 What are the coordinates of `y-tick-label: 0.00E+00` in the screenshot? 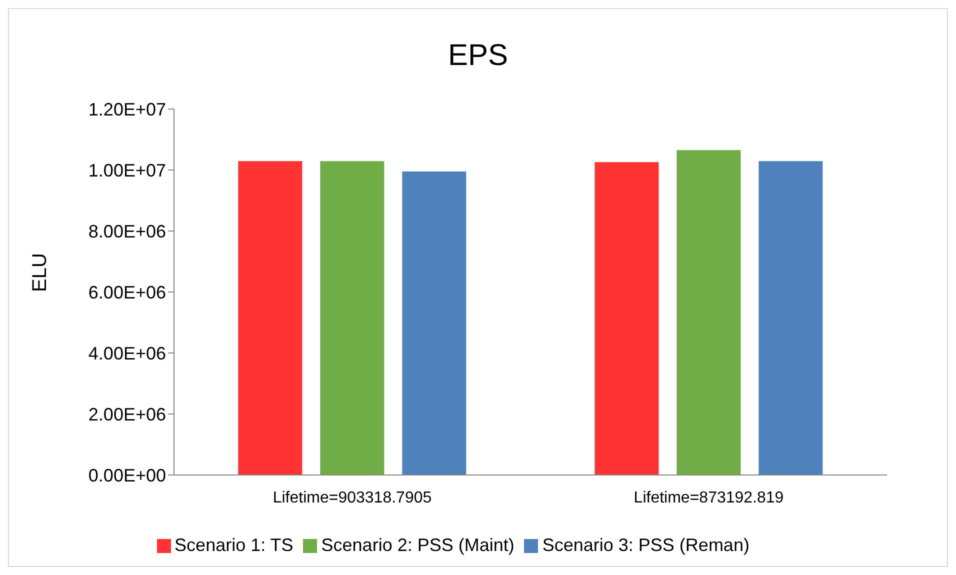 It's located at (127, 475).